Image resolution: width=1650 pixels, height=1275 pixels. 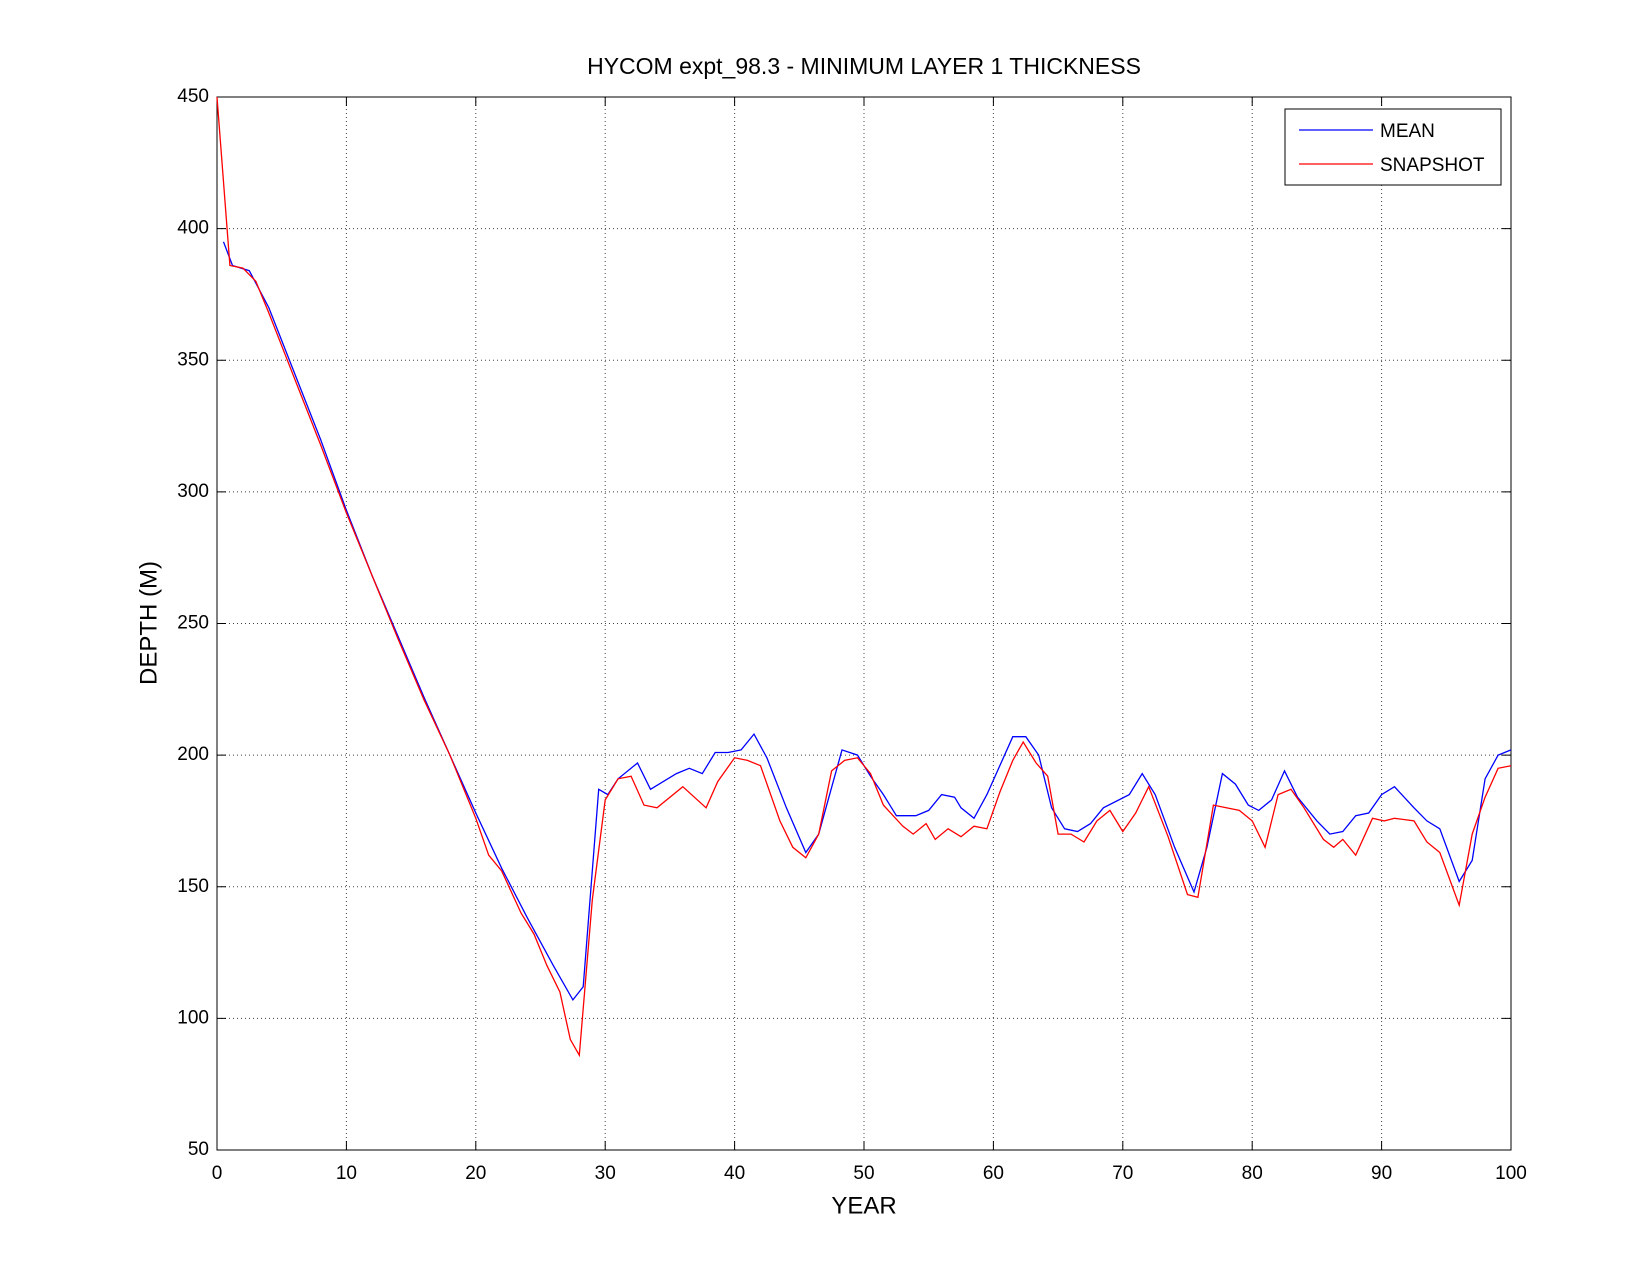 What do you see at coordinates (1393, 147) in the screenshot?
I see `legend-box` at bounding box center [1393, 147].